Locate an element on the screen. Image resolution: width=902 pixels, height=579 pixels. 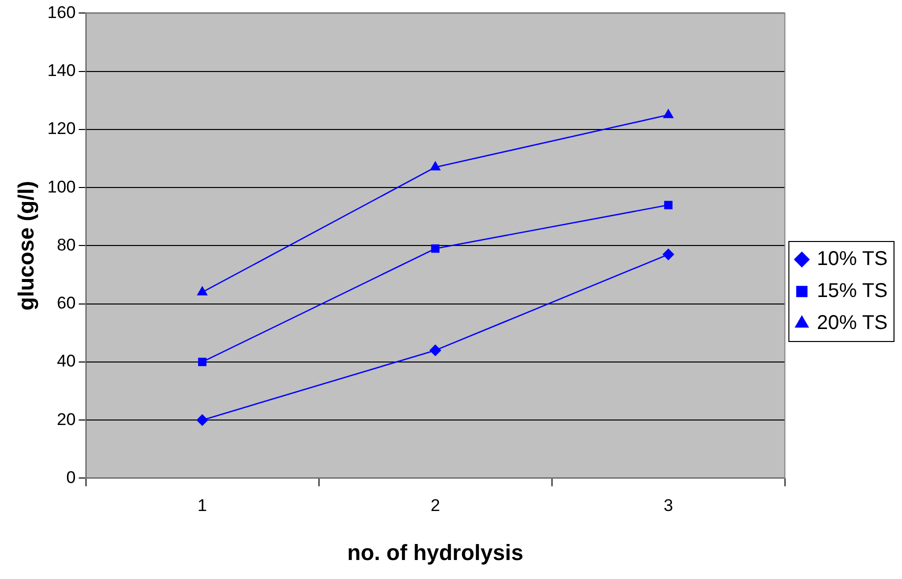
y-tick-label: 100 is located at coordinates (61, 186).